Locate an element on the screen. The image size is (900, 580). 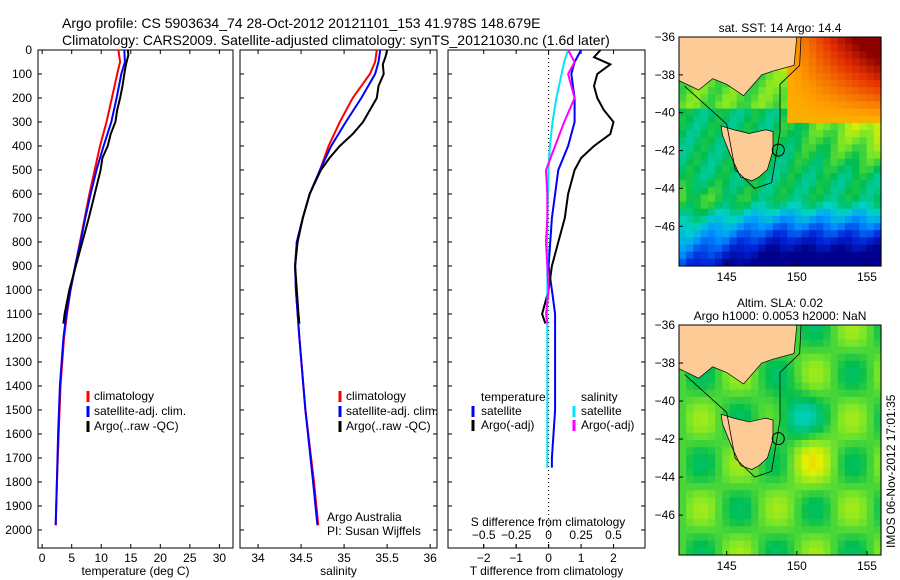
y-tick-label: 1900 is located at coordinates (18, 506).